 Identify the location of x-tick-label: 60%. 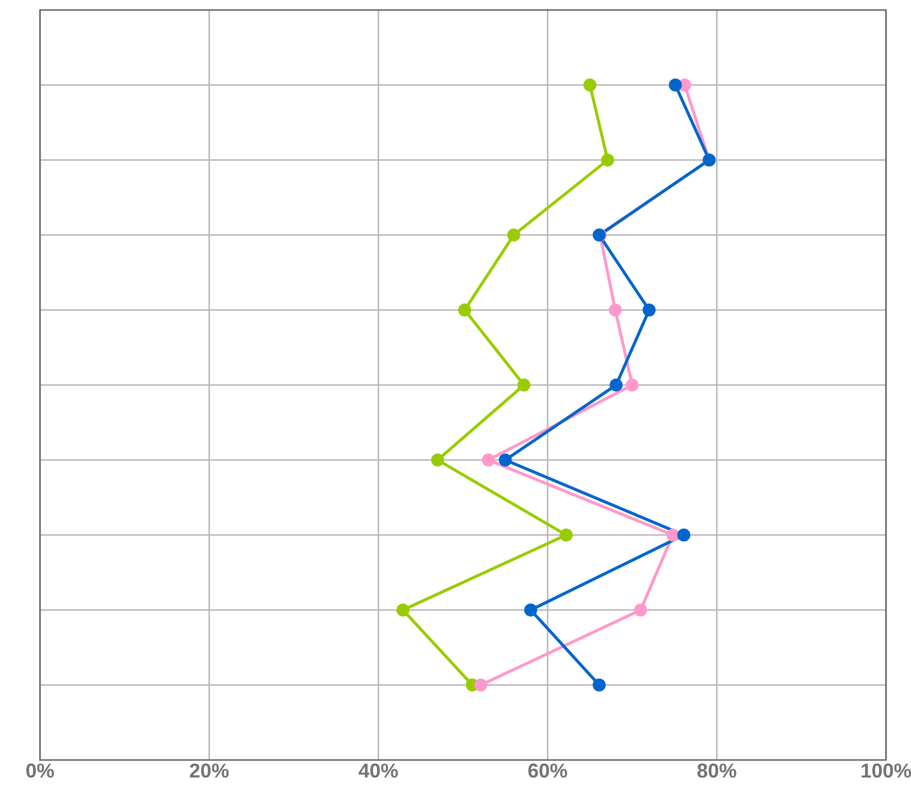
(548, 771).